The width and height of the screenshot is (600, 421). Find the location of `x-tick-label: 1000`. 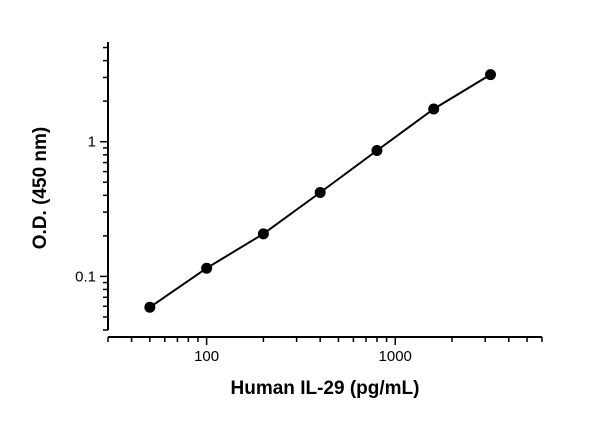

x-tick-label: 1000 is located at coordinates (395, 356).